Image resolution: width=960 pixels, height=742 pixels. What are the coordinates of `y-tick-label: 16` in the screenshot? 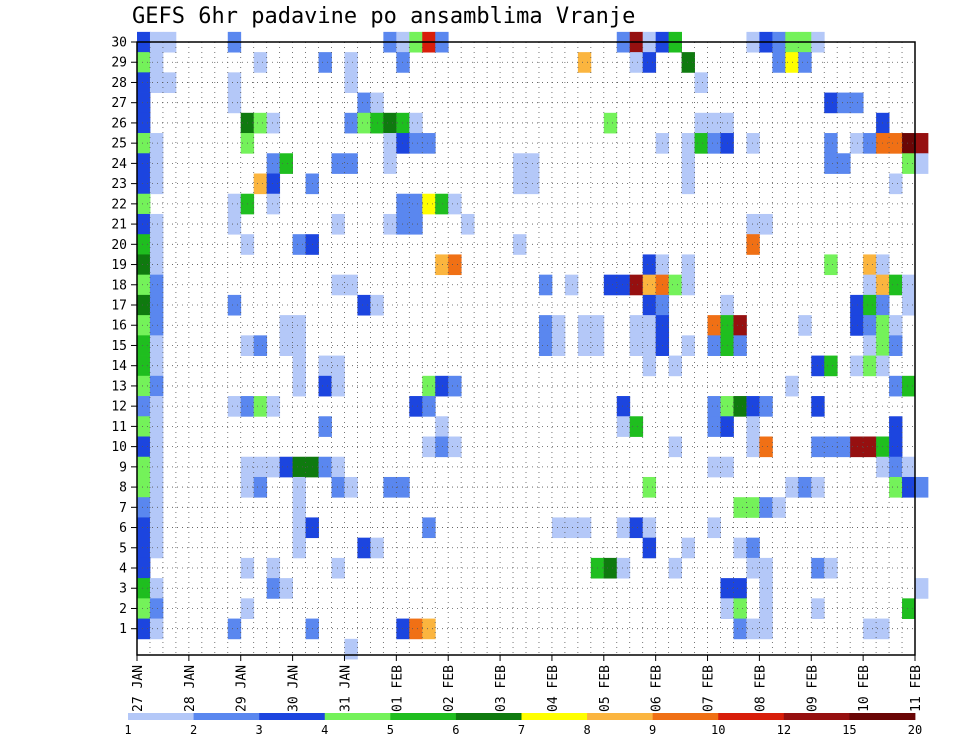 It's located at (119, 326).